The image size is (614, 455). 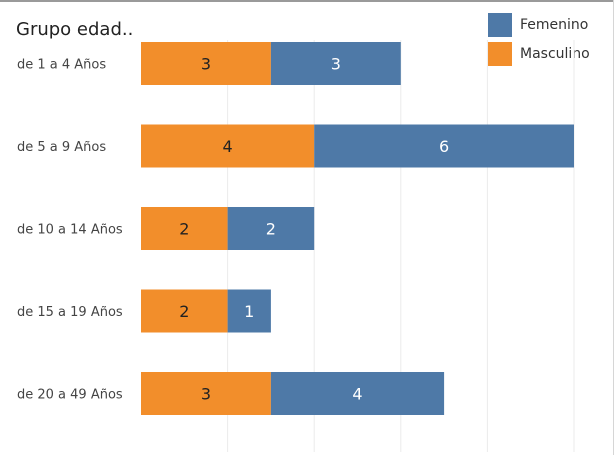 What do you see at coordinates (307, 1) in the screenshot?
I see `top-border` at bounding box center [307, 1].